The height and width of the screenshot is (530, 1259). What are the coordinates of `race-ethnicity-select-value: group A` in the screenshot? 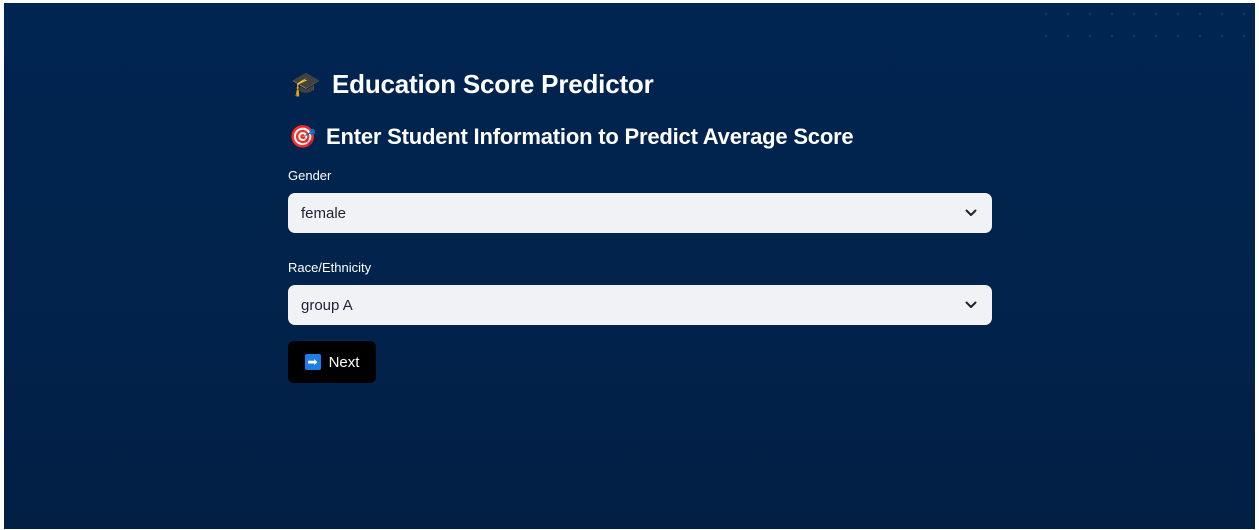 It's located at (327, 305).